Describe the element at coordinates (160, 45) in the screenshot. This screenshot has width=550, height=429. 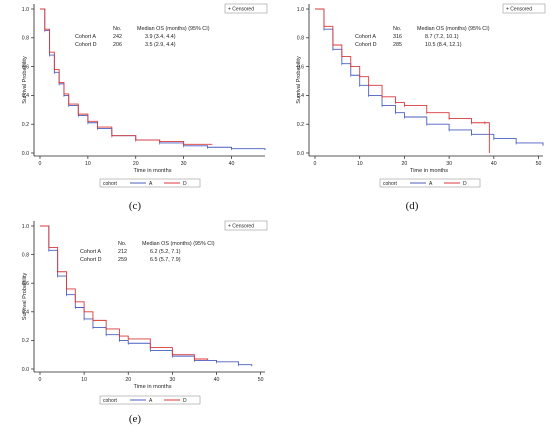
I see `table-cell: 3.5 (2.9, 4.4)` at that location.